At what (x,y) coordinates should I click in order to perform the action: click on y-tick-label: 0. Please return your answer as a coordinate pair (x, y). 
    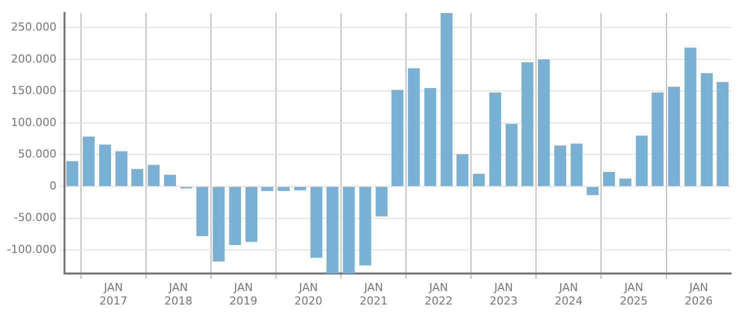
    Looking at the image, I should click on (52, 185).